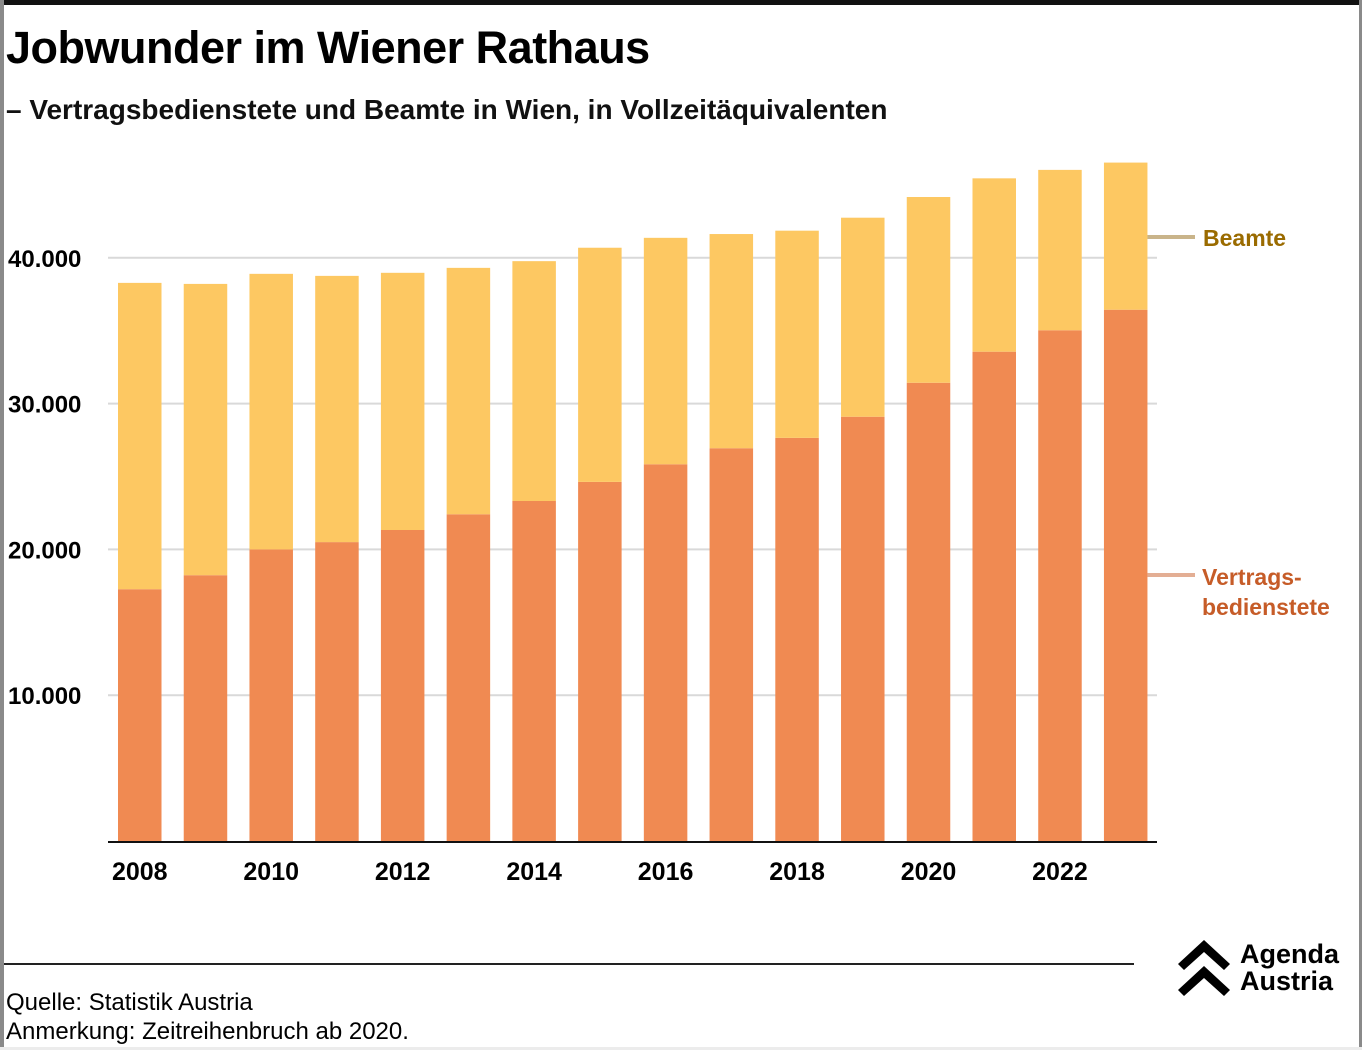  Describe the element at coordinates (271, 695) in the screenshot. I see `bar-vertragsbedienstete-2010` at that location.